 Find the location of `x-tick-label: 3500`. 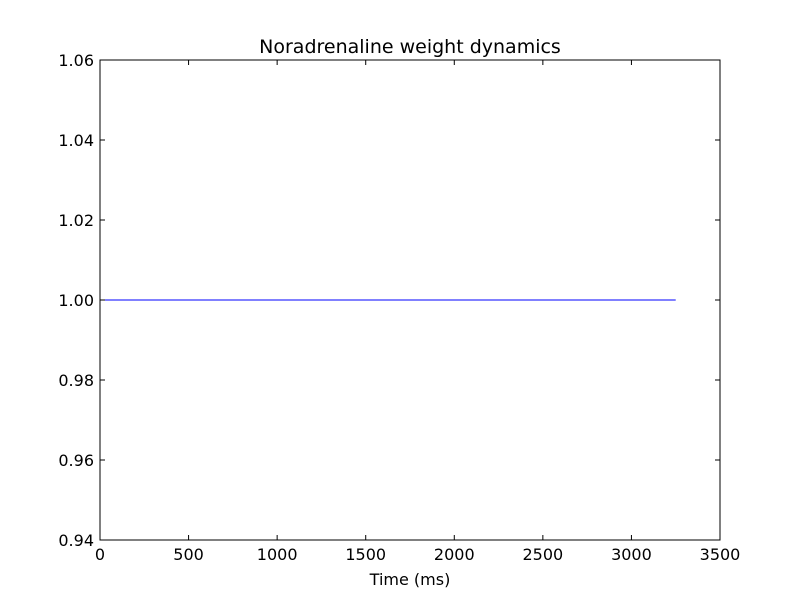

x-tick-label: 3500 is located at coordinates (720, 554).